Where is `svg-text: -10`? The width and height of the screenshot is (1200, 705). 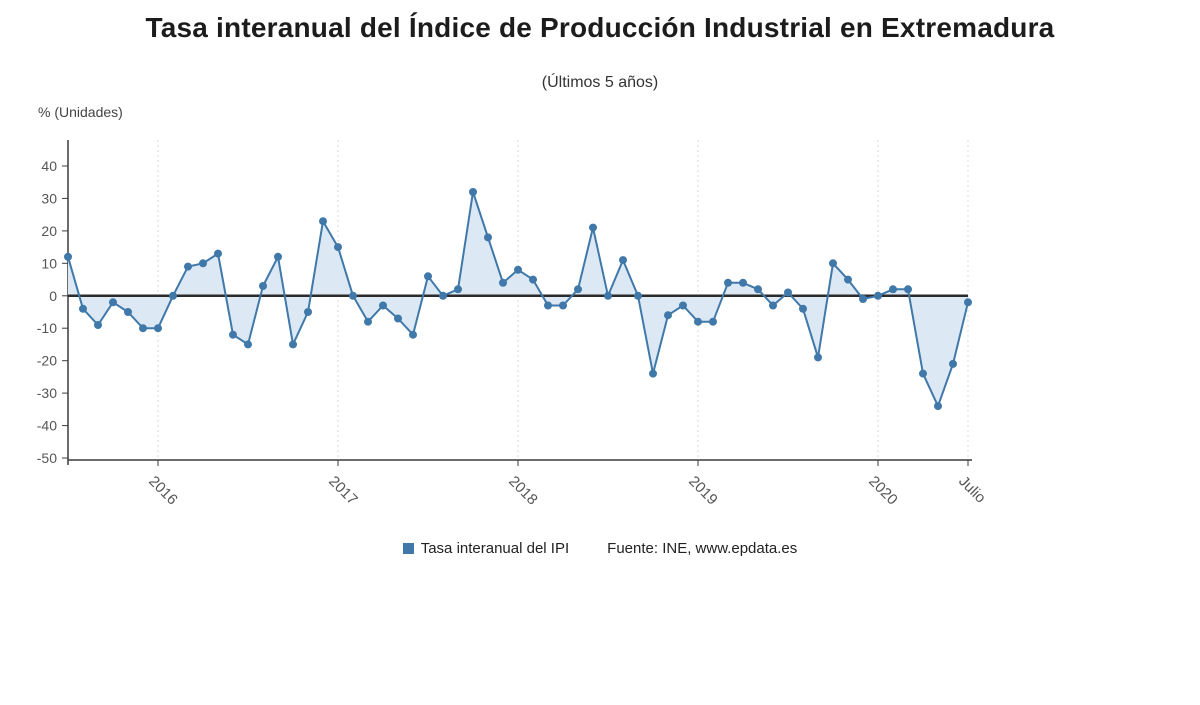
svg-text: -10 is located at coordinates (47, 328).